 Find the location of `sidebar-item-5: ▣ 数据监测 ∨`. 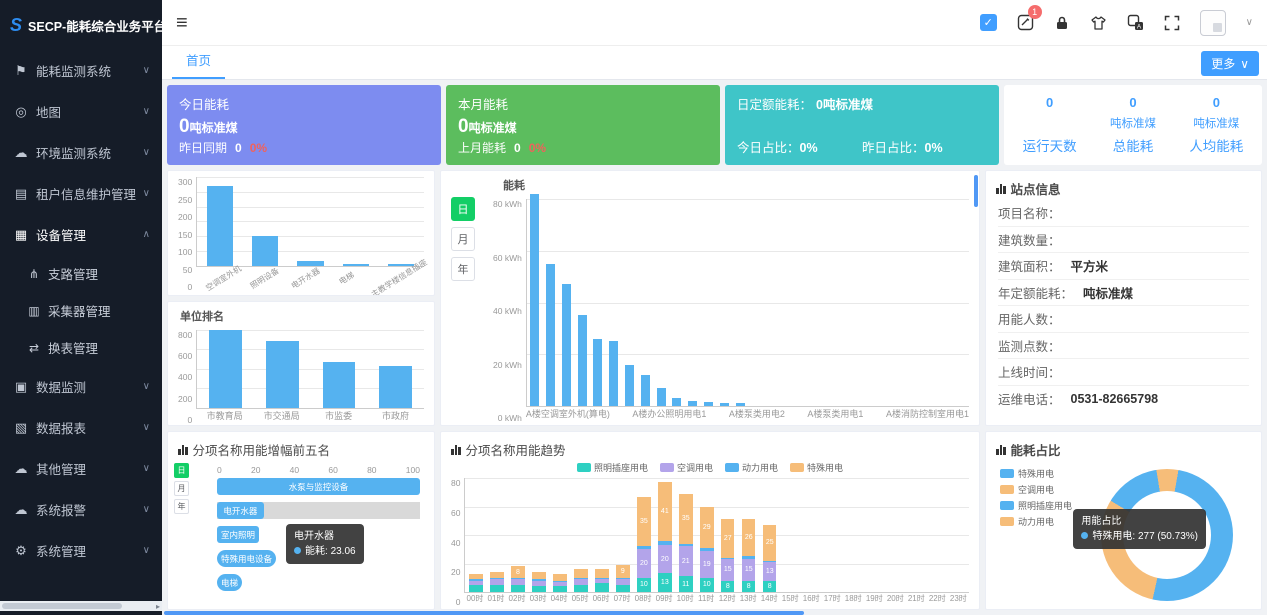

sidebar-item-5: ▣ 数据监测 ∨ is located at coordinates (81, 386).